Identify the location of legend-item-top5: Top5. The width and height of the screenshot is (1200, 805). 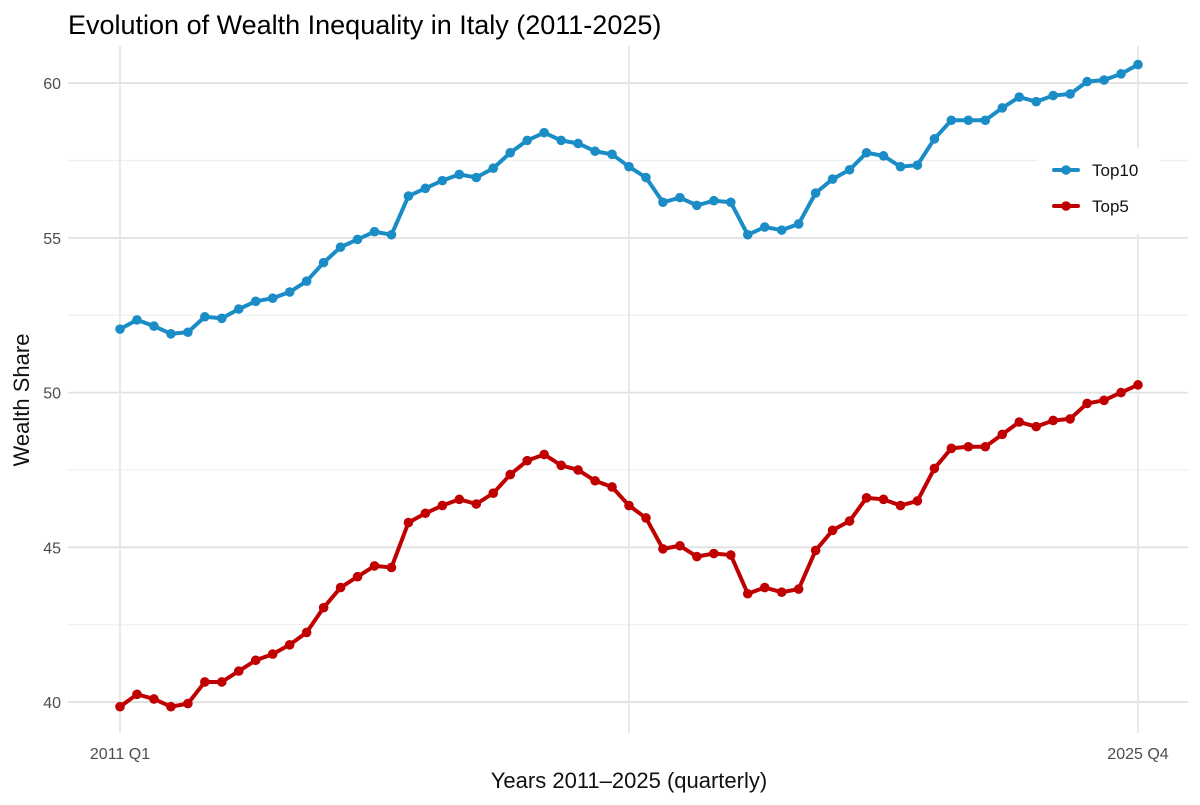
(1090, 206).